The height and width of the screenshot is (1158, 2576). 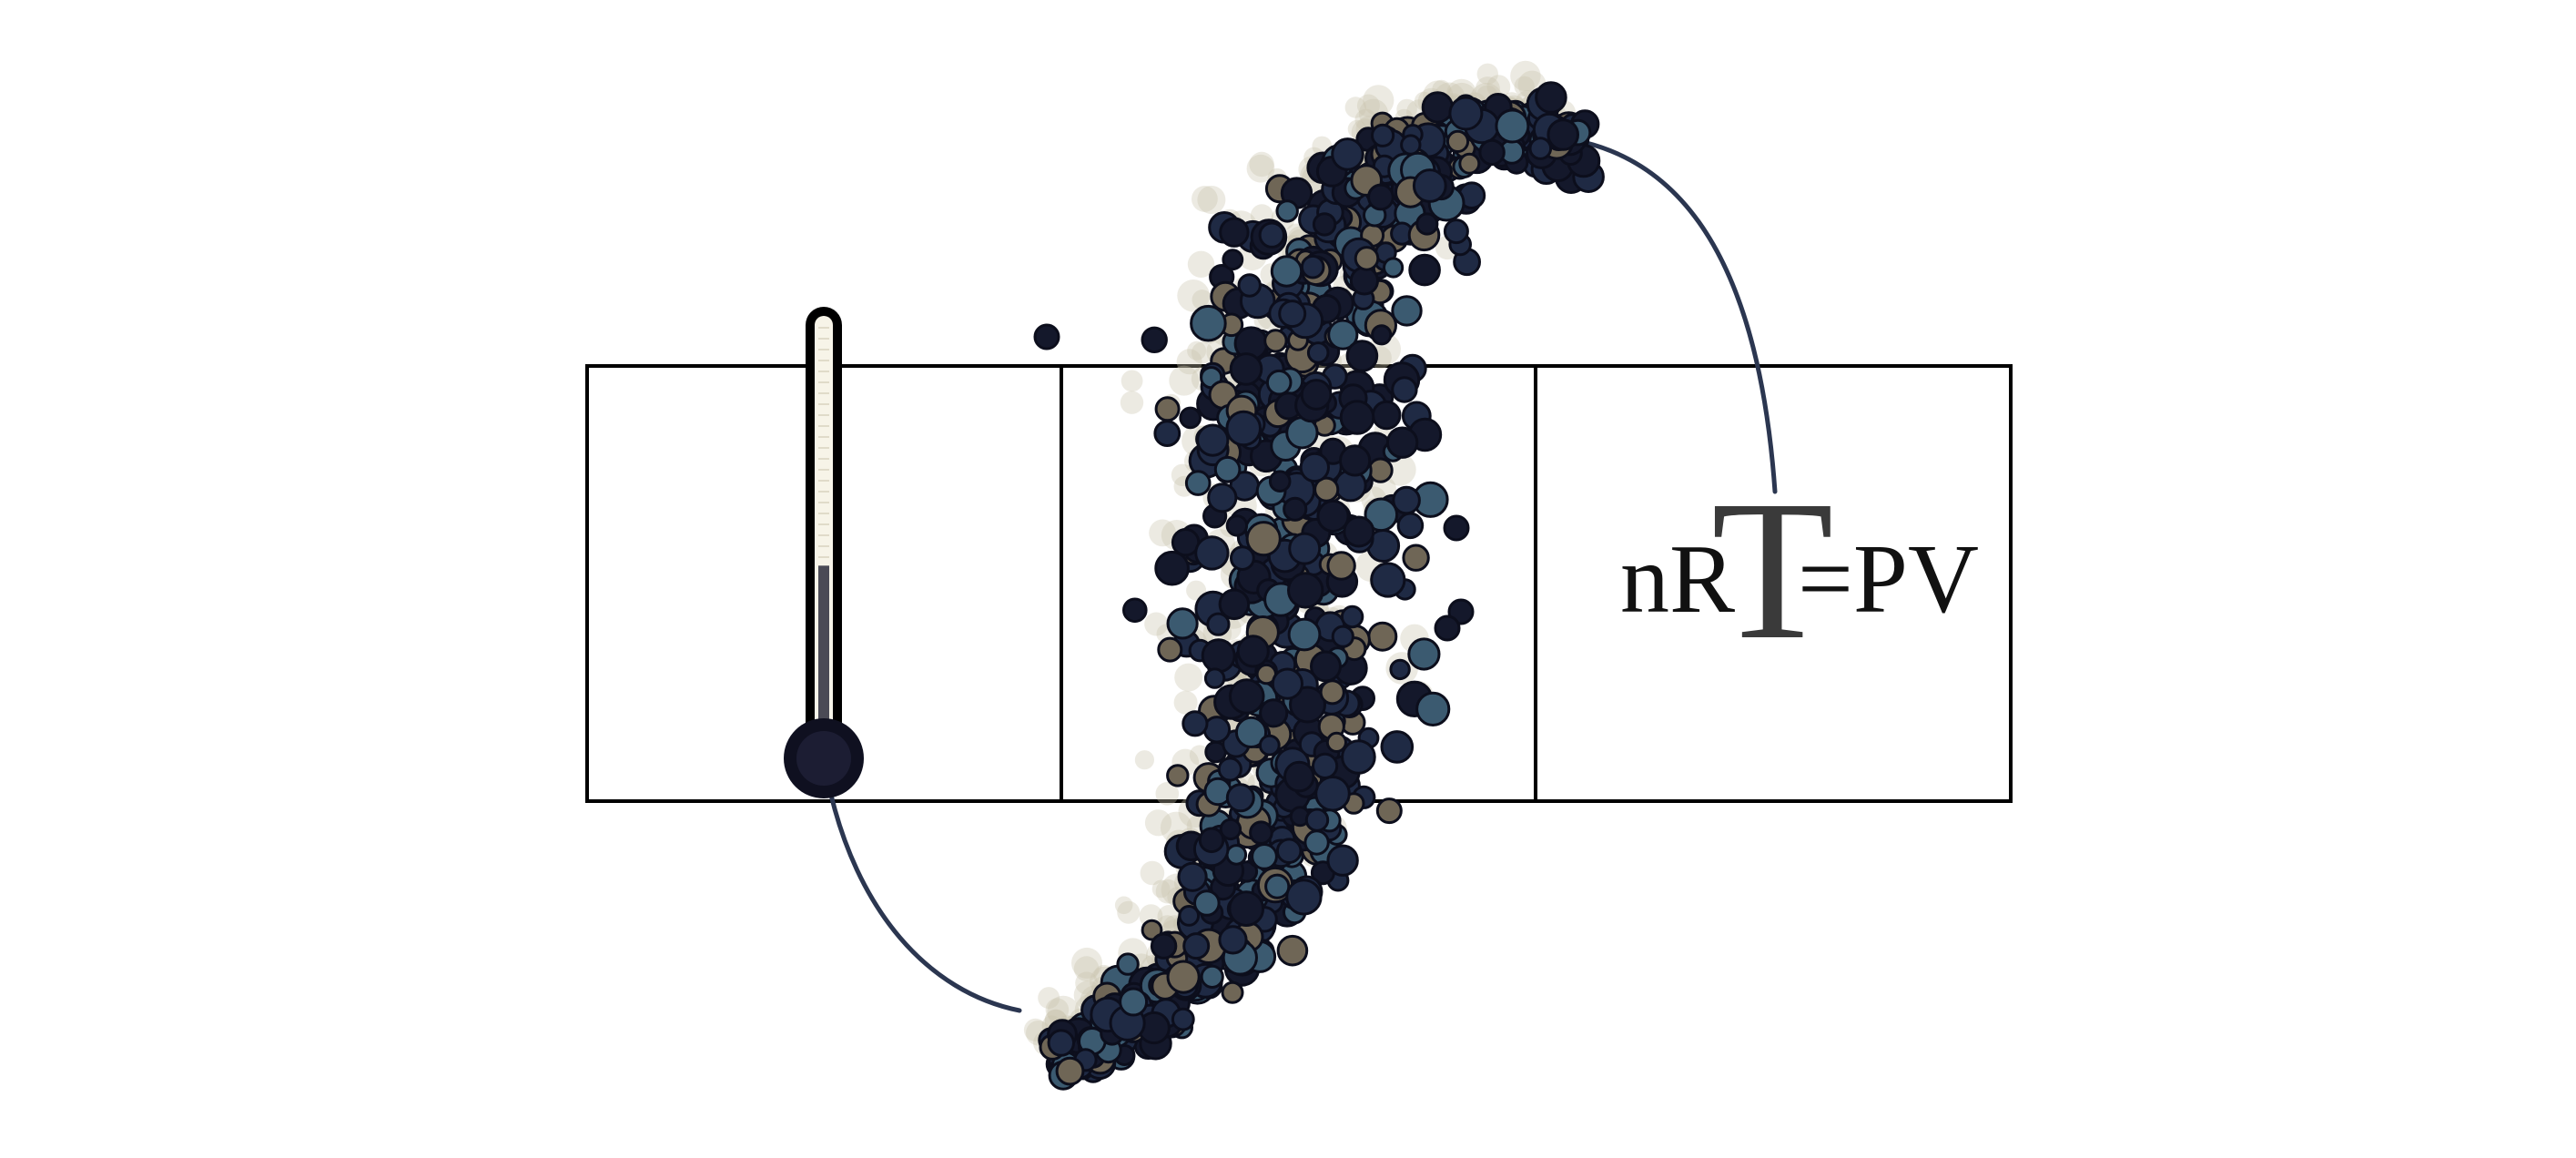 I want to click on equation-left: nR, so click(x=1677, y=579).